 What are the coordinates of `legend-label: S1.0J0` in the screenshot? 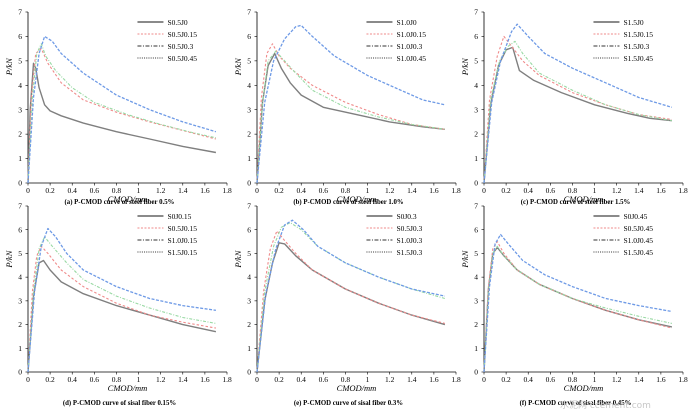 It's located at (406, 22).